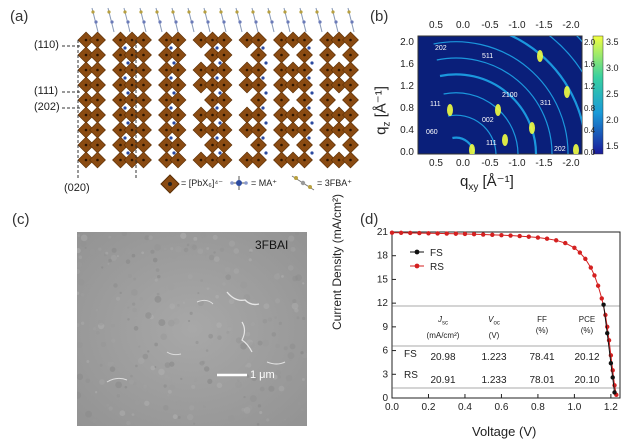  What do you see at coordinates (542, 380) in the screenshot?
I see `table-cell: 78.01` at bounding box center [542, 380].